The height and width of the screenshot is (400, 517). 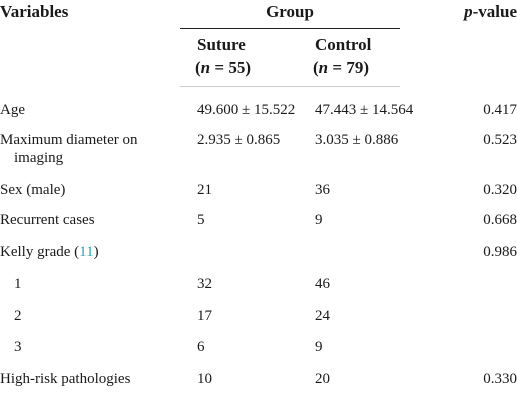 I want to click on header-group: Group, so click(x=290, y=11).